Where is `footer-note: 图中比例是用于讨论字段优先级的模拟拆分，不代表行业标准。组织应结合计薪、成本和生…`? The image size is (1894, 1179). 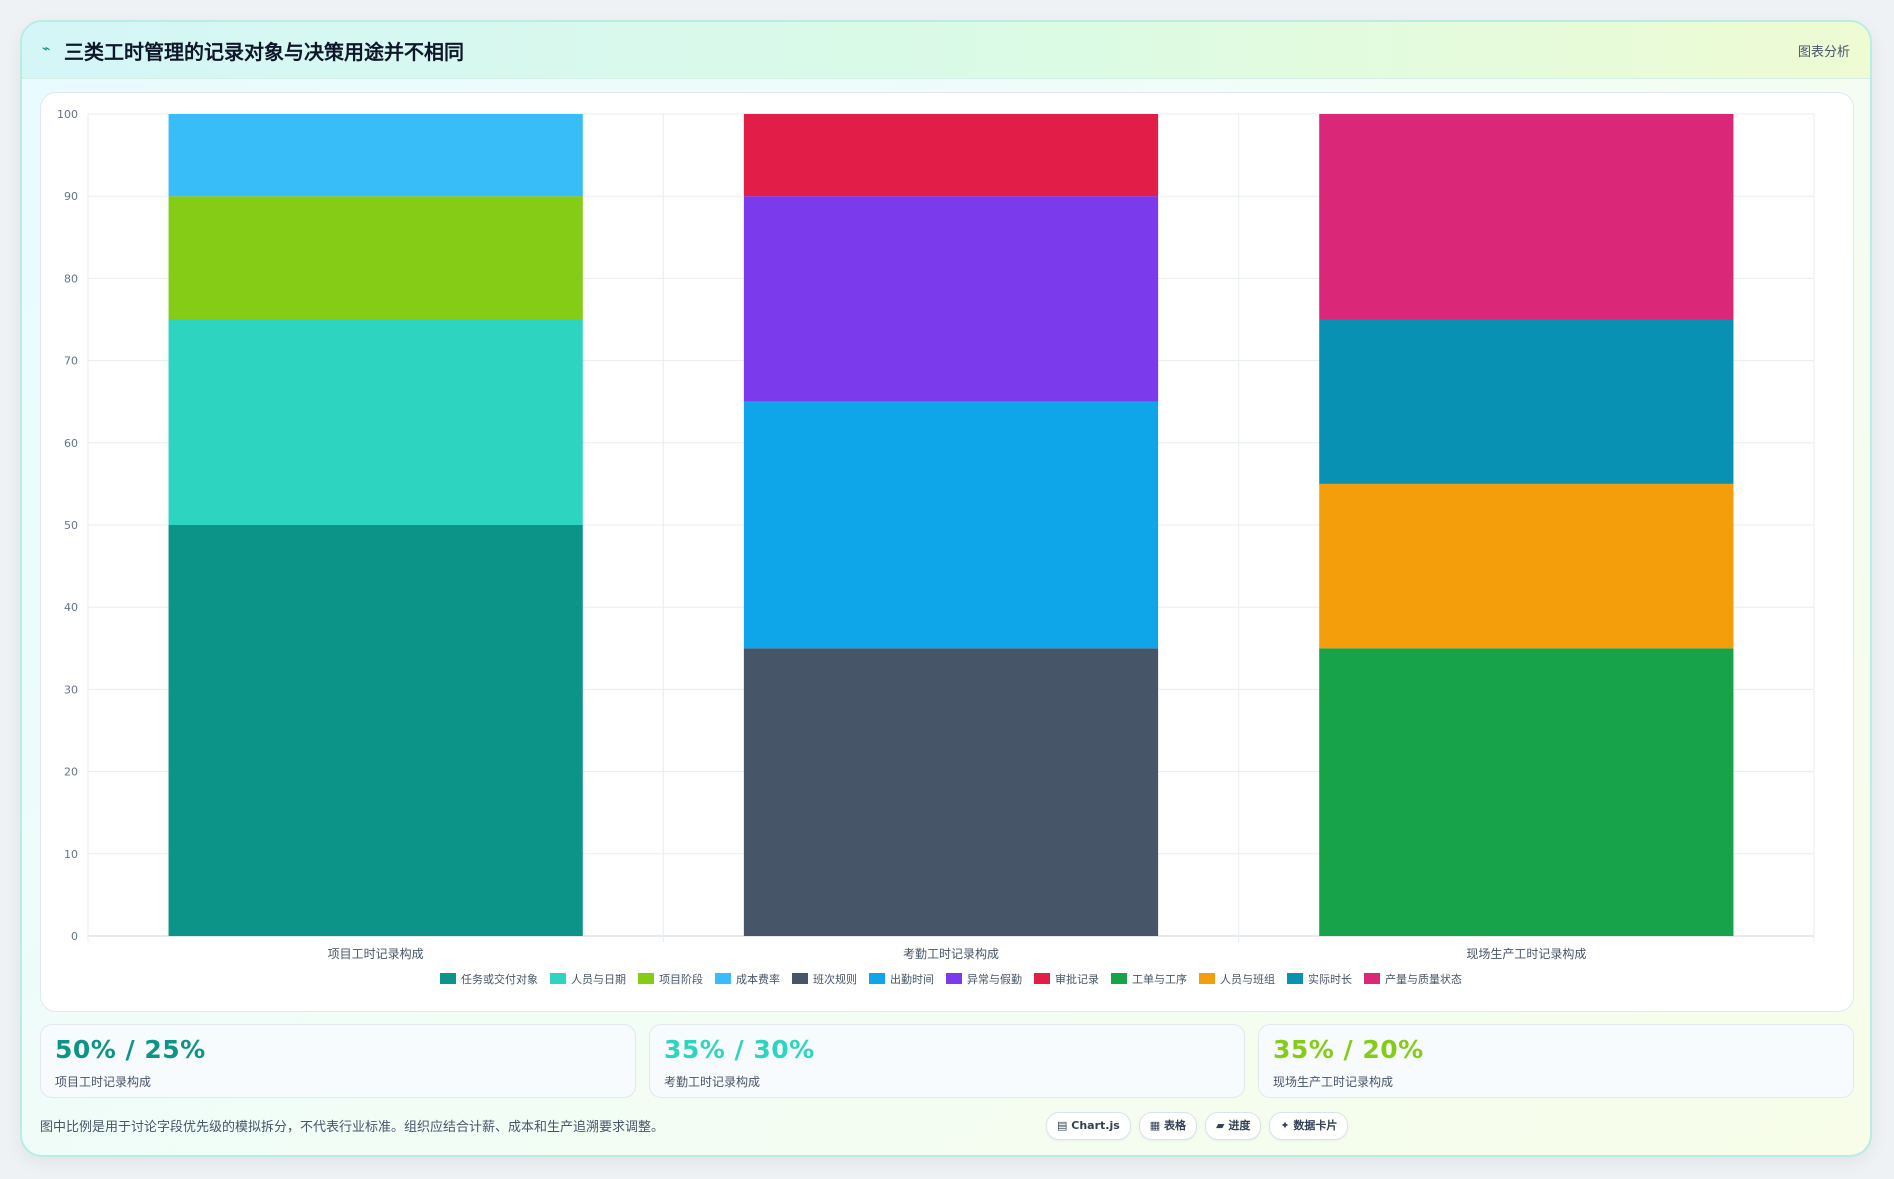 footer-note: 图中比例是用于讨论字段优先级的模拟拆分，不代表行业标准。组织应结合计薪、成本和生… is located at coordinates (352, 1127).